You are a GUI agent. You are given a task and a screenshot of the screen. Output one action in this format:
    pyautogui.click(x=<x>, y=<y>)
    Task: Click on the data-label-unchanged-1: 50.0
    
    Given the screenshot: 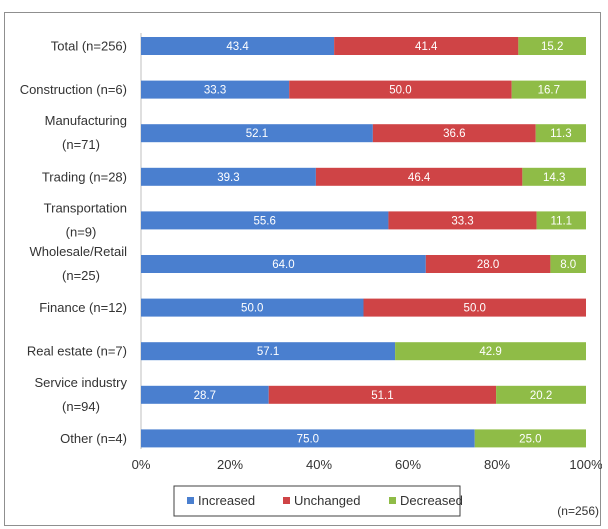 What is the action you would take?
    pyautogui.click(x=400, y=91)
    